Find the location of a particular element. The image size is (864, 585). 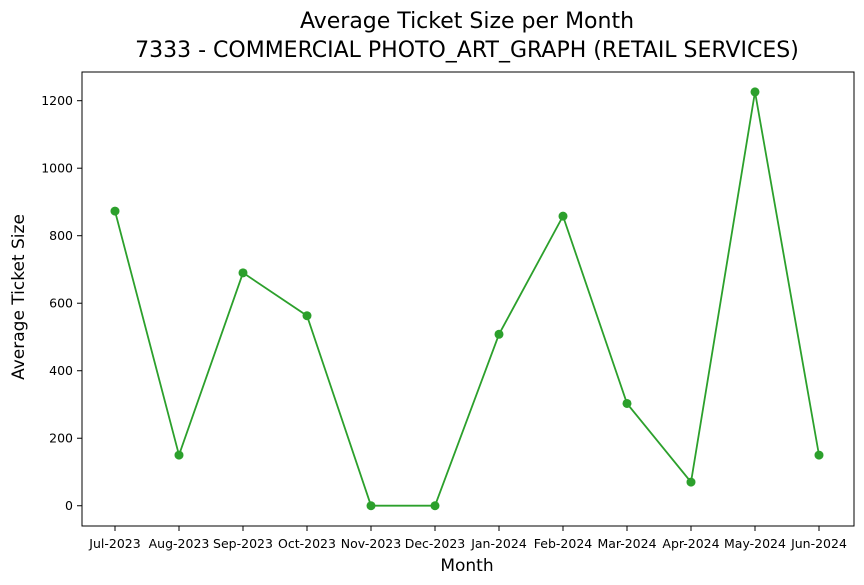

x-axis-label: Month is located at coordinates (466, 566).